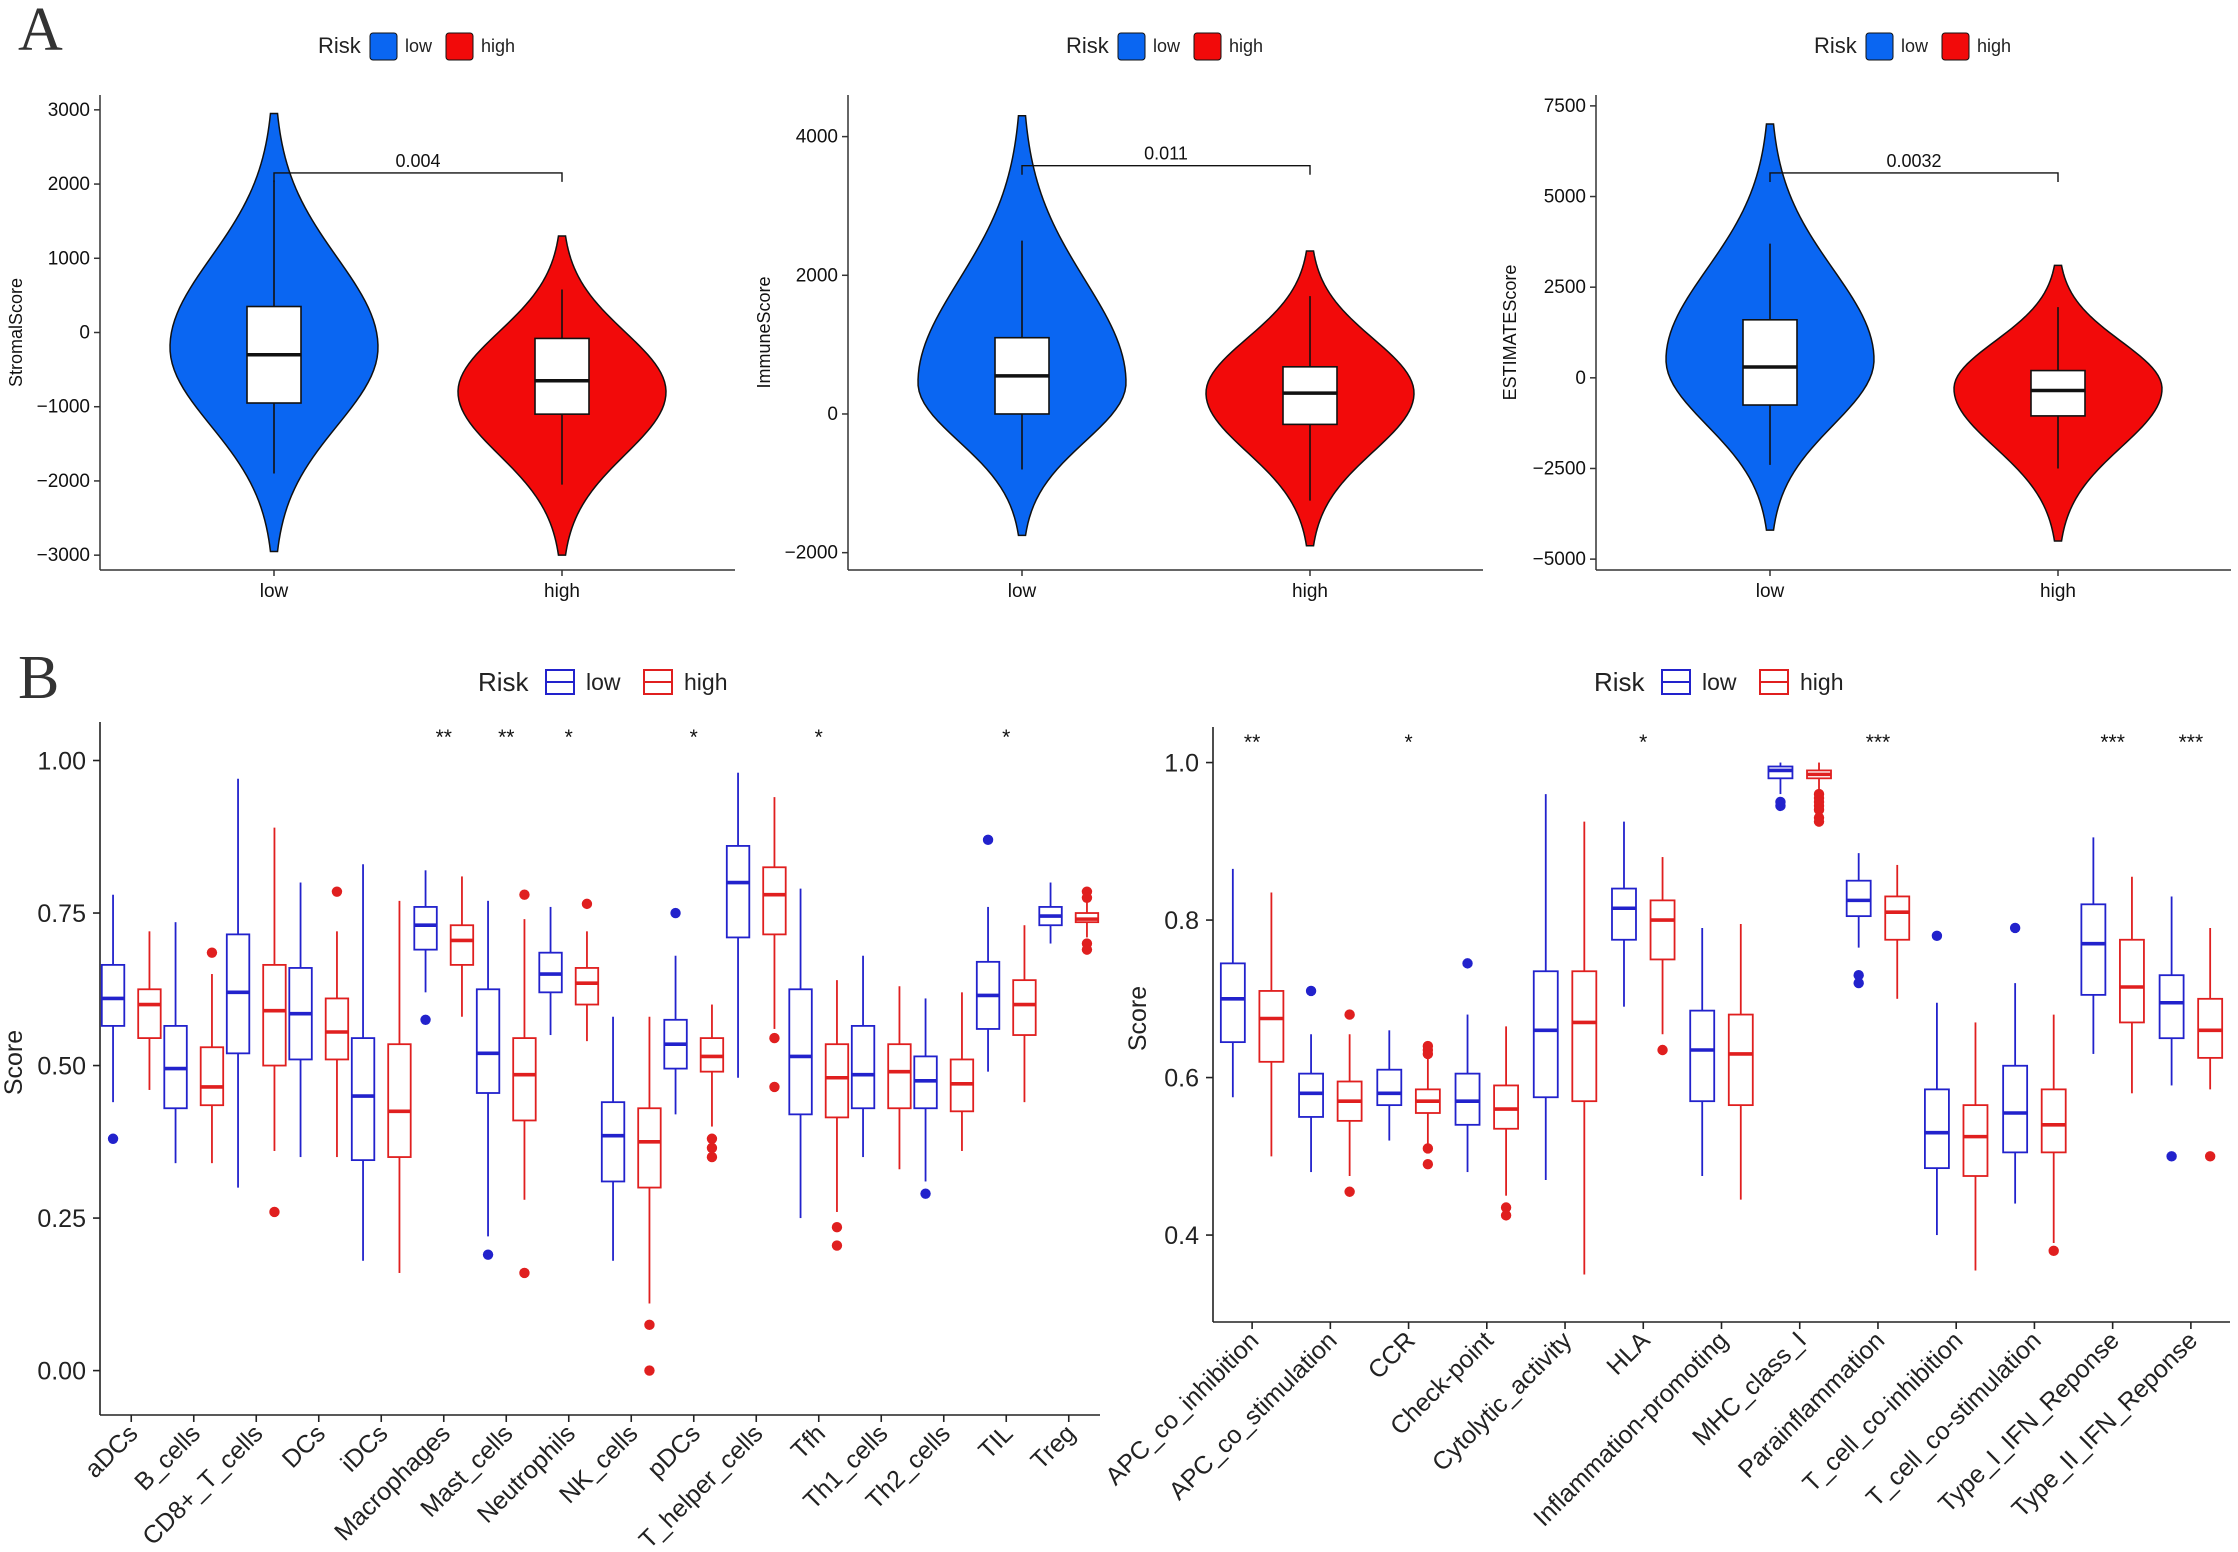 The width and height of the screenshot is (2238, 1552). I want to click on y-tick-label: 4000, so click(817, 137).